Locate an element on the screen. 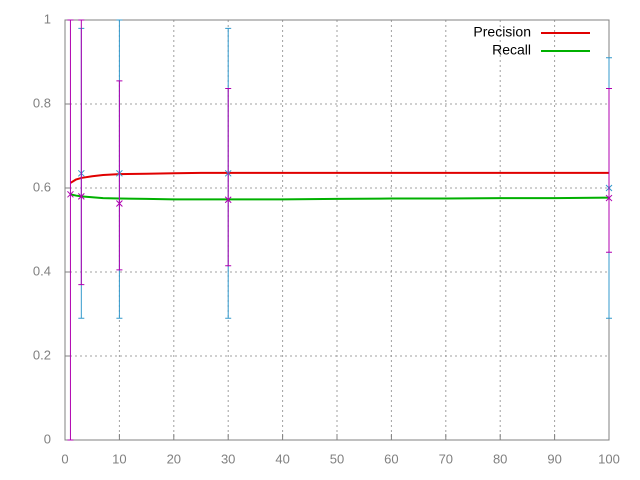  x-tick-label: 30 is located at coordinates (228, 458).